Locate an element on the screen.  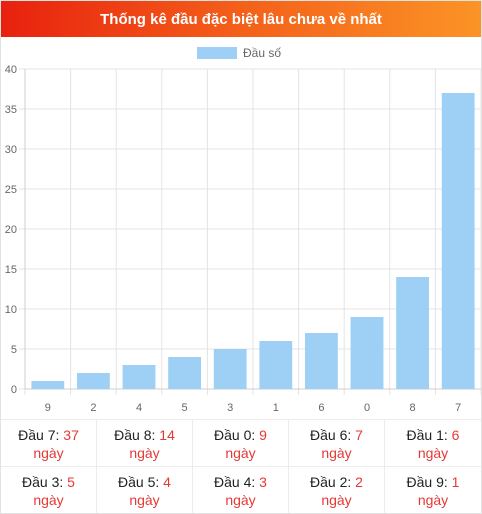
stat-cell: Đầu 2: 2 ngày is located at coordinates (337, 489).